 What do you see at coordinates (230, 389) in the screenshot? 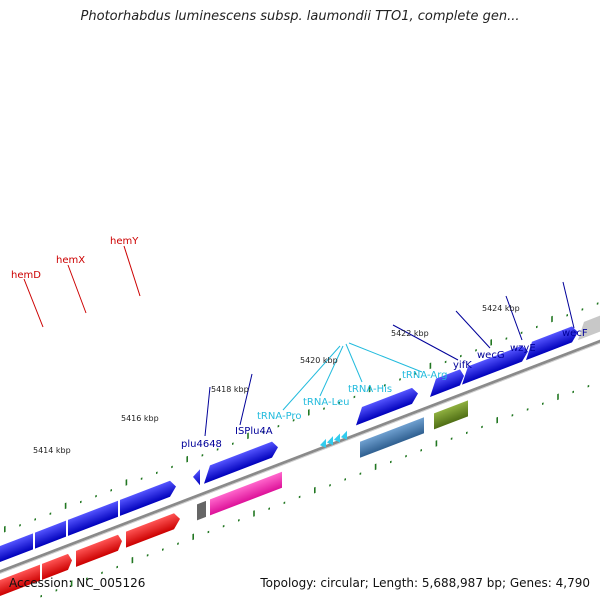
I see `scale-label: 5418 kbp` at bounding box center [230, 389].